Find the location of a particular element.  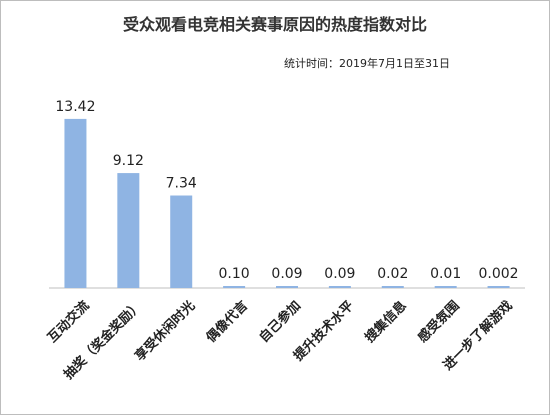

data-label: 0.002 is located at coordinates (499, 274).